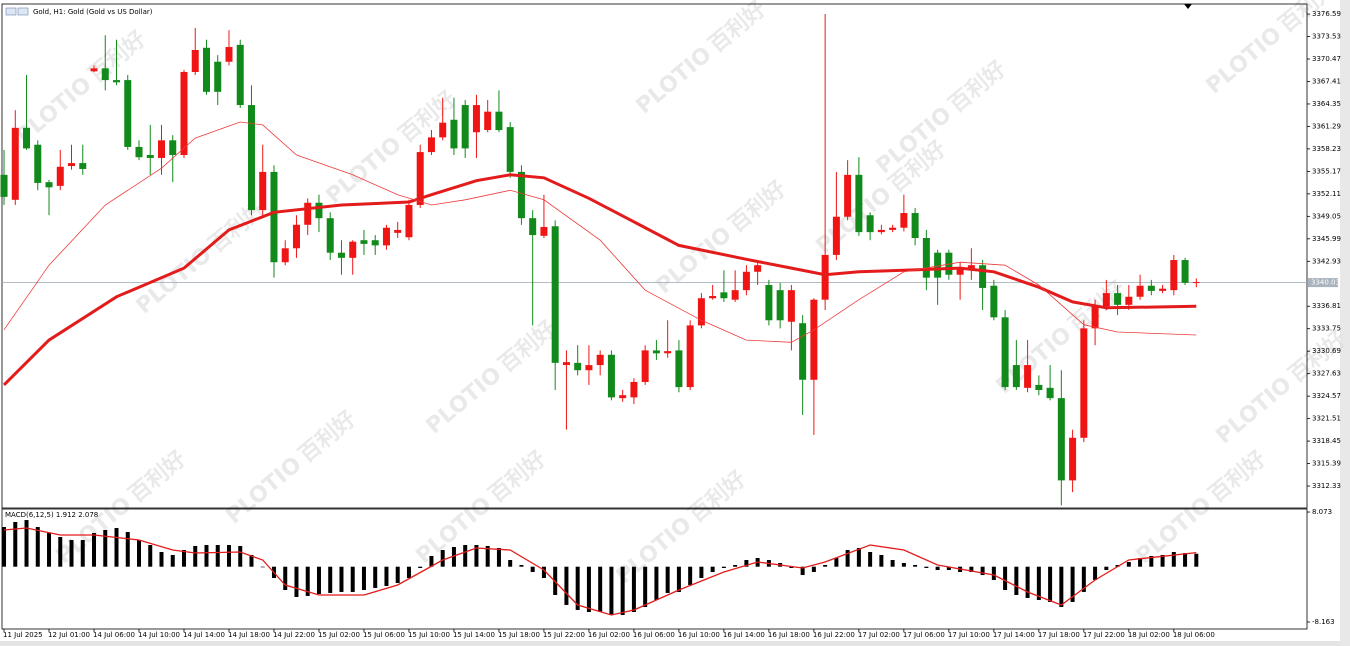 The height and width of the screenshot is (646, 1350). What do you see at coordinates (1326, 126) in the screenshot?
I see `y-tick-label: 3361.29` at bounding box center [1326, 126].